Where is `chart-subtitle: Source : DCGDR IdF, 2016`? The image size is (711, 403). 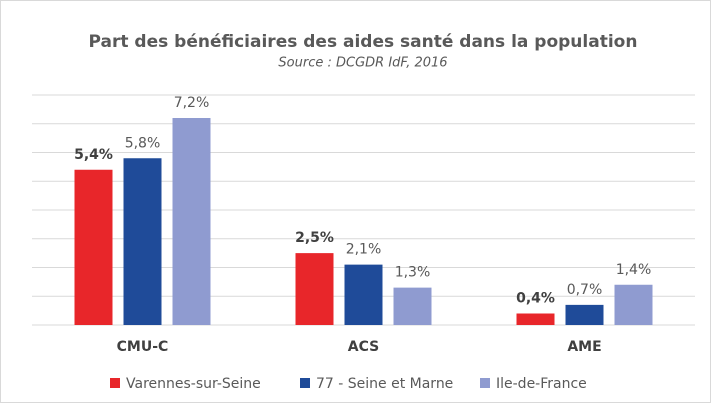
chart-subtitle: Source : DCGDR IdF, 2016 is located at coordinates (362, 63).